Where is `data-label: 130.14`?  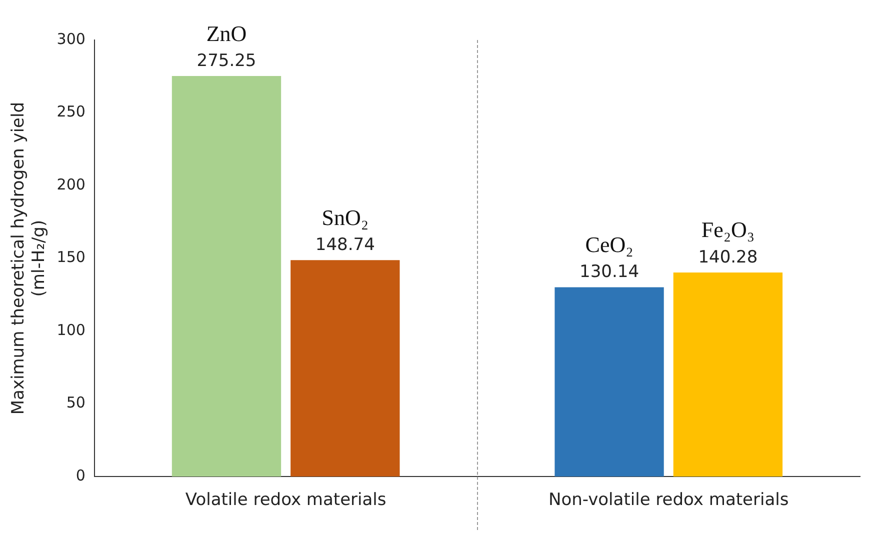 data-label: 130.14 is located at coordinates (610, 272).